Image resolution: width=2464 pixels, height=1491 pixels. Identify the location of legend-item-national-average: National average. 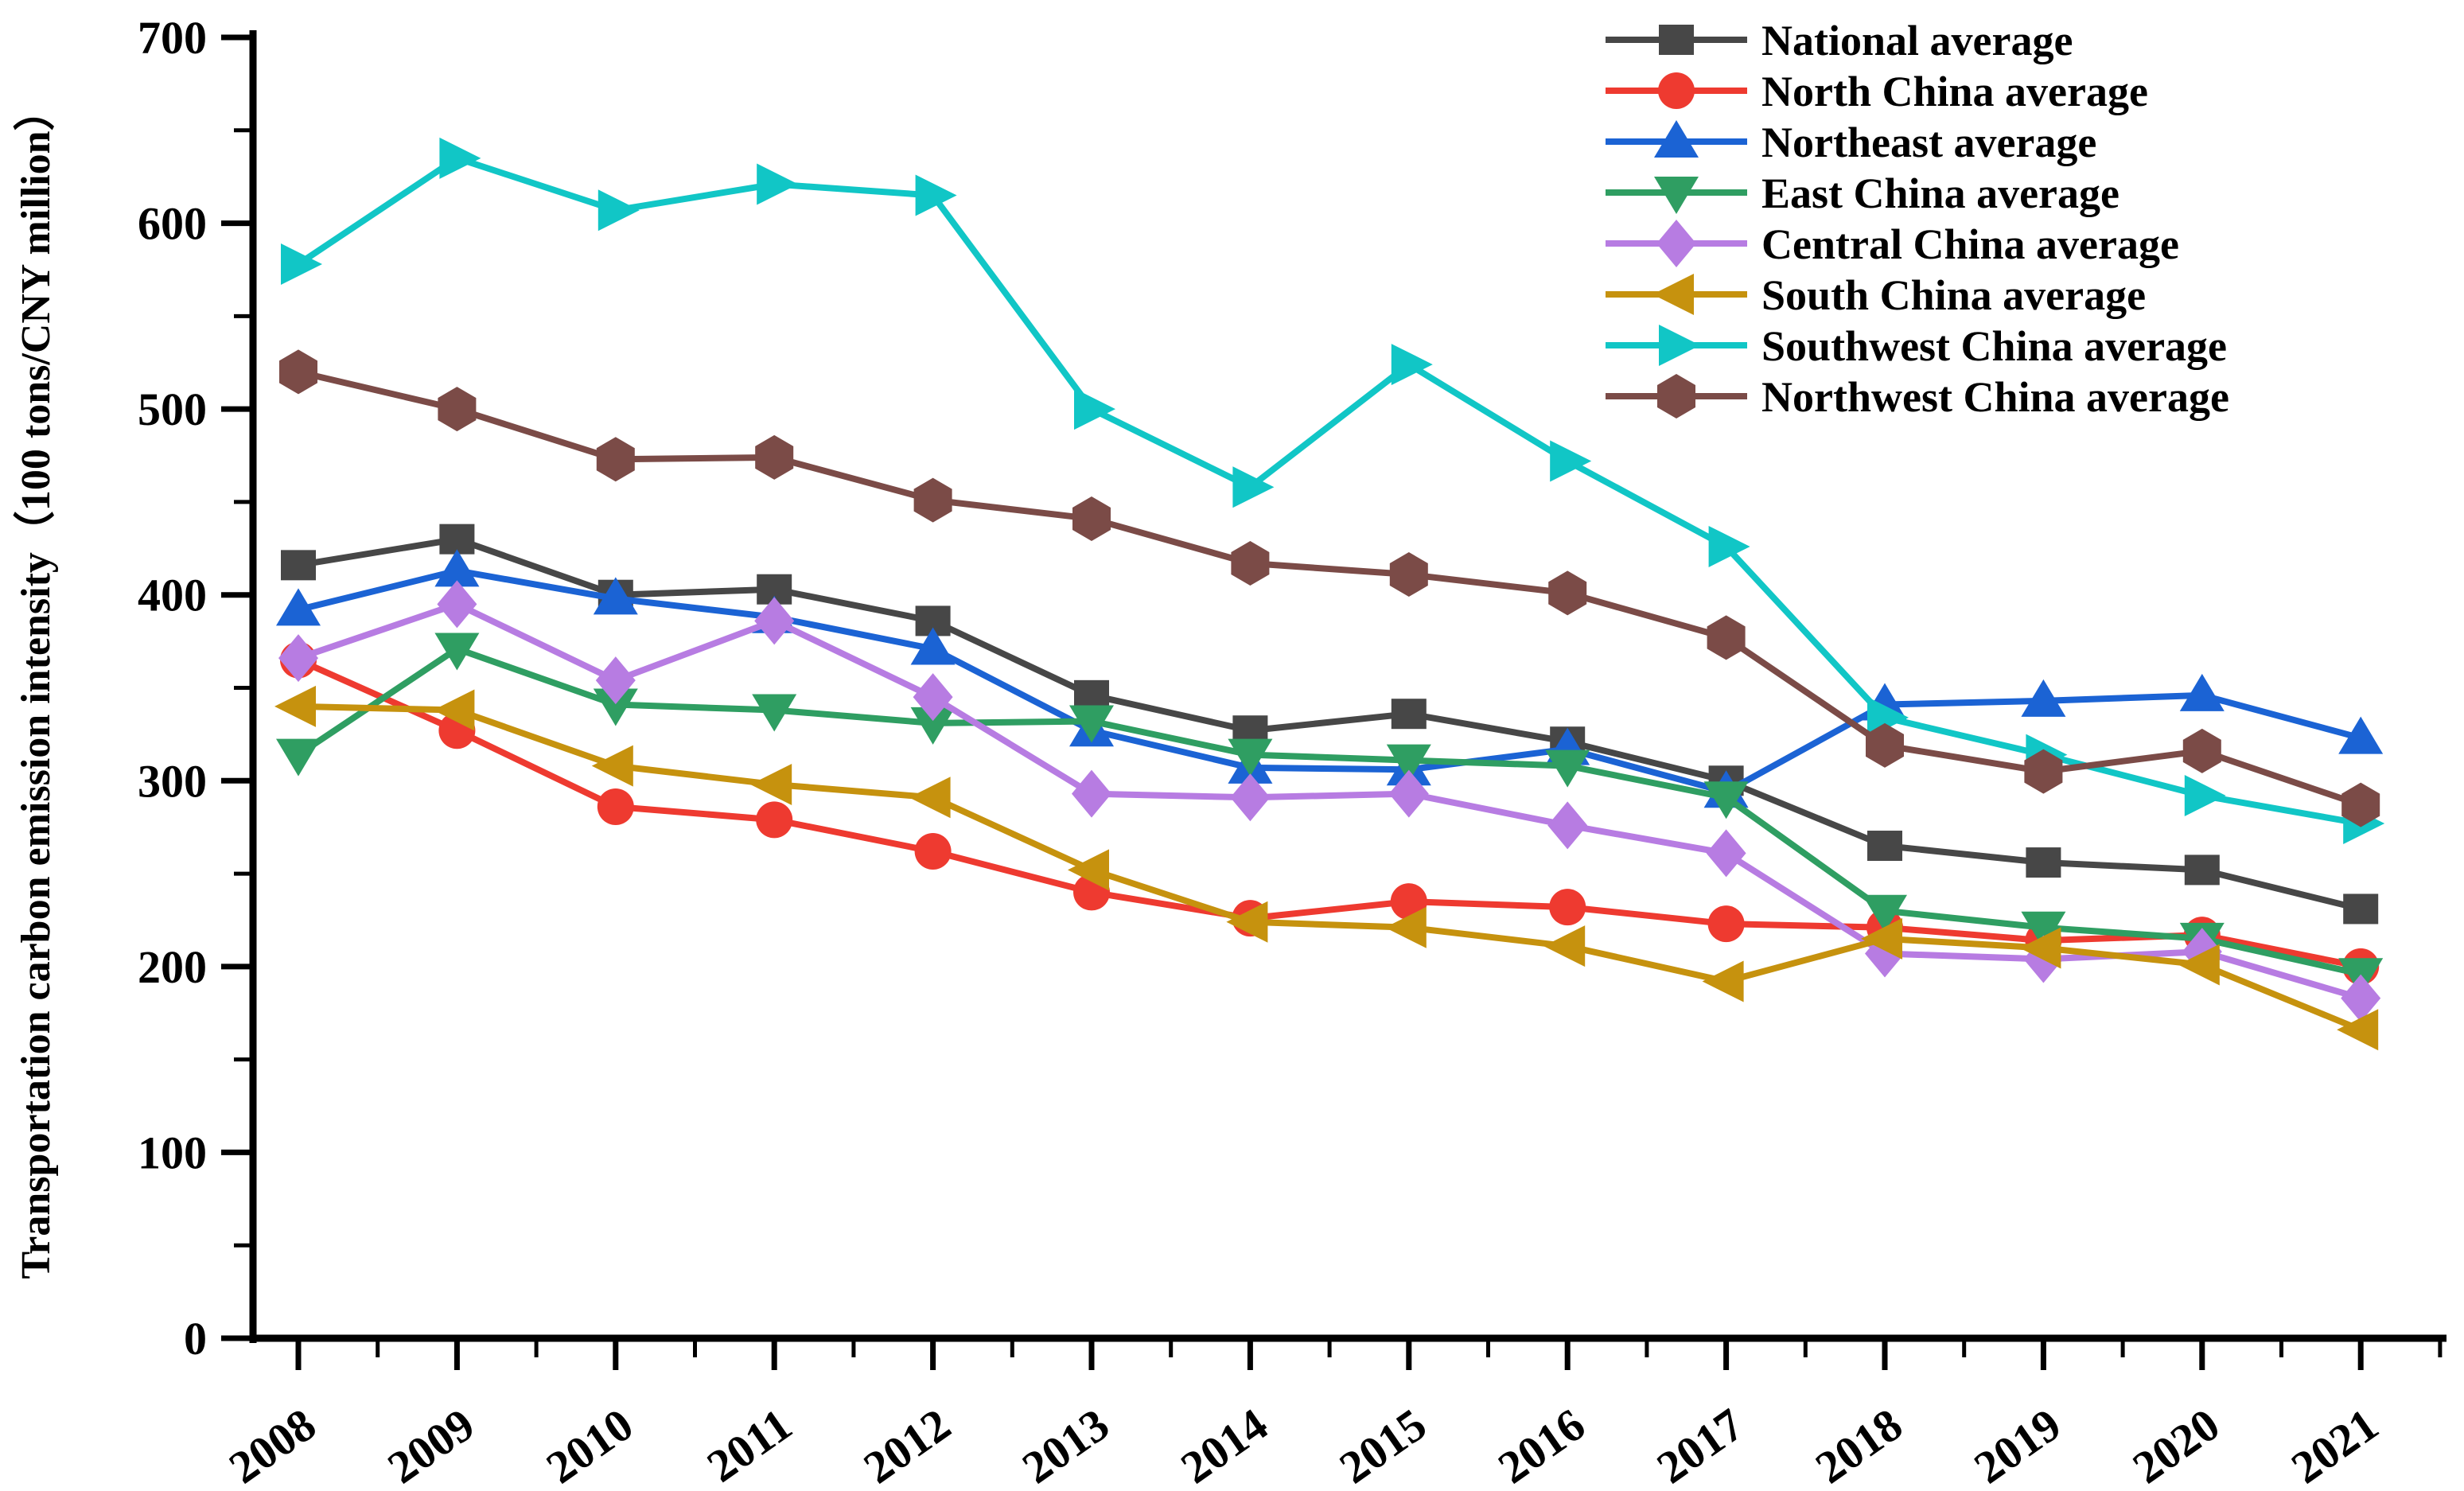
(1839, 40).